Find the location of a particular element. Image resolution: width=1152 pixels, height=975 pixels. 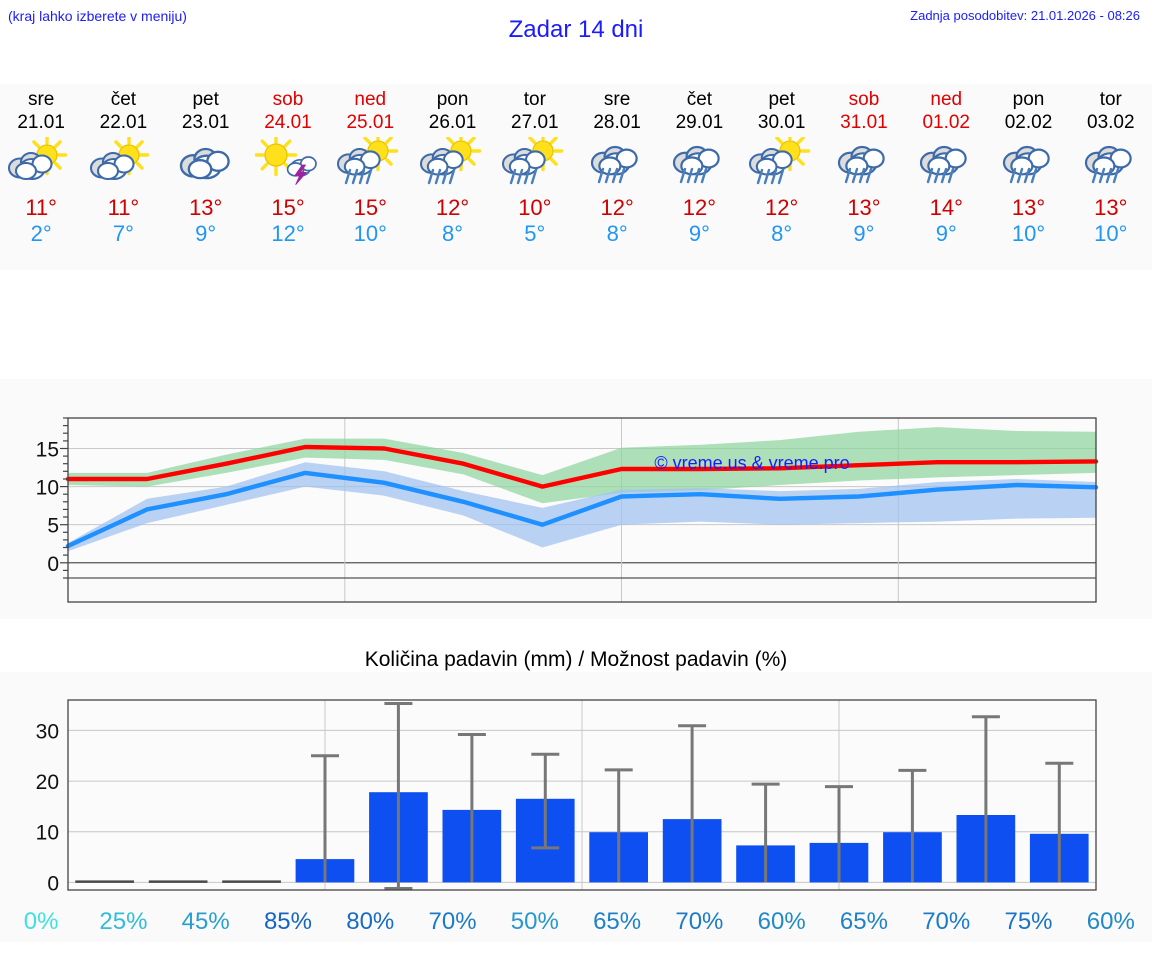

precipitation-probability: 65% is located at coordinates (863, 921).